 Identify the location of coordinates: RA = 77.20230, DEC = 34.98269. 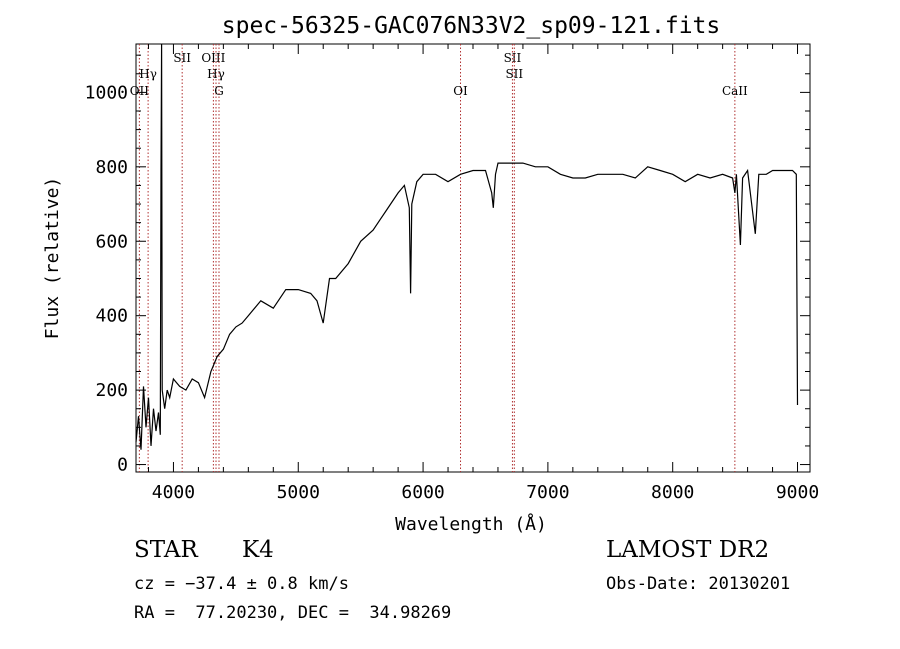
(293, 613).